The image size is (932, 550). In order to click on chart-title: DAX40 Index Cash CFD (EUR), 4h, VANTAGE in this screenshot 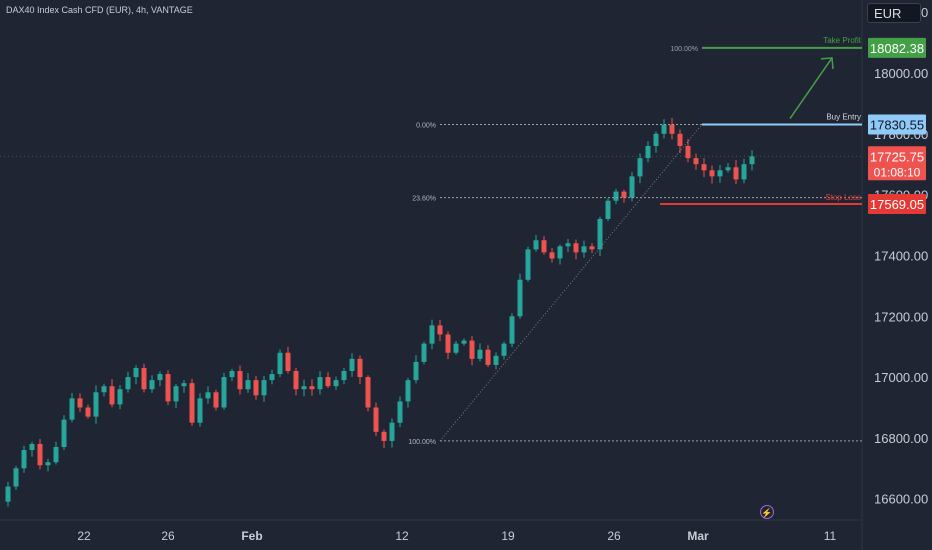, I will do `click(99, 10)`.